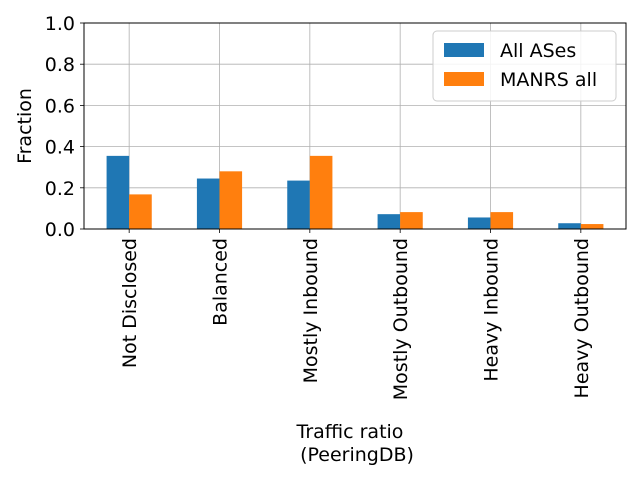  What do you see at coordinates (311, 310) in the screenshot?
I see `x-tick-label: Mostly Inbound` at bounding box center [311, 310].